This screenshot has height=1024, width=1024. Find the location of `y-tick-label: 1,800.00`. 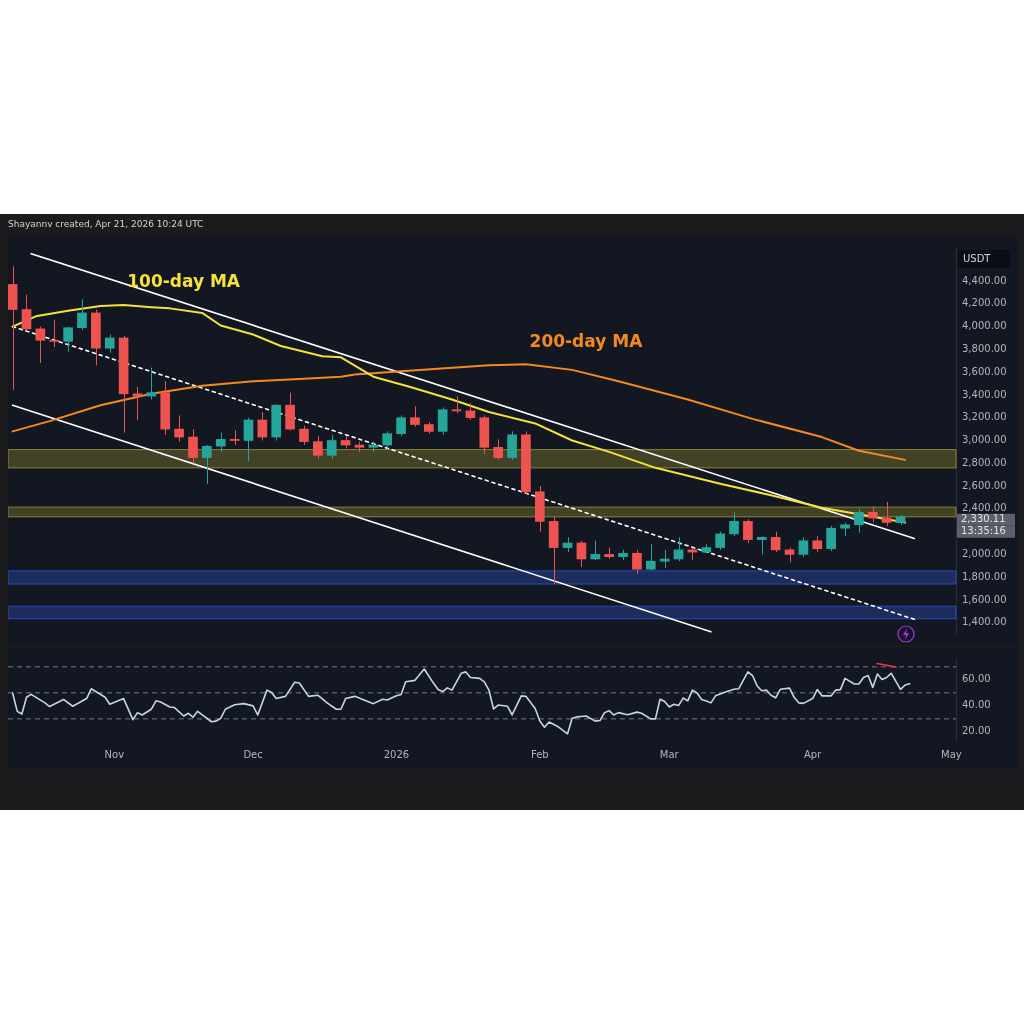

y-tick-label: 1,800.00 is located at coordinates (984, 576).